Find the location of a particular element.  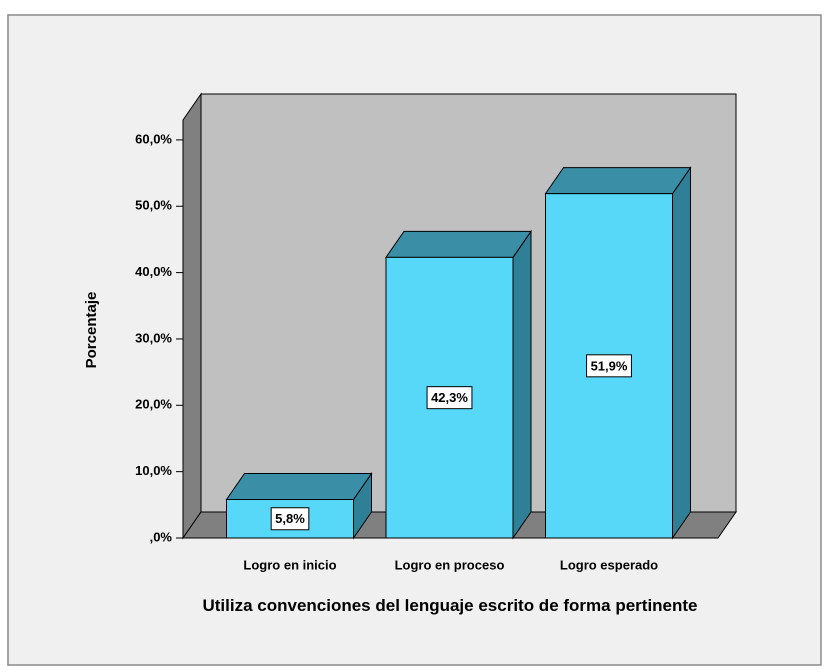

y-tick-label: 60,0% is located at coordinates (153, 138).